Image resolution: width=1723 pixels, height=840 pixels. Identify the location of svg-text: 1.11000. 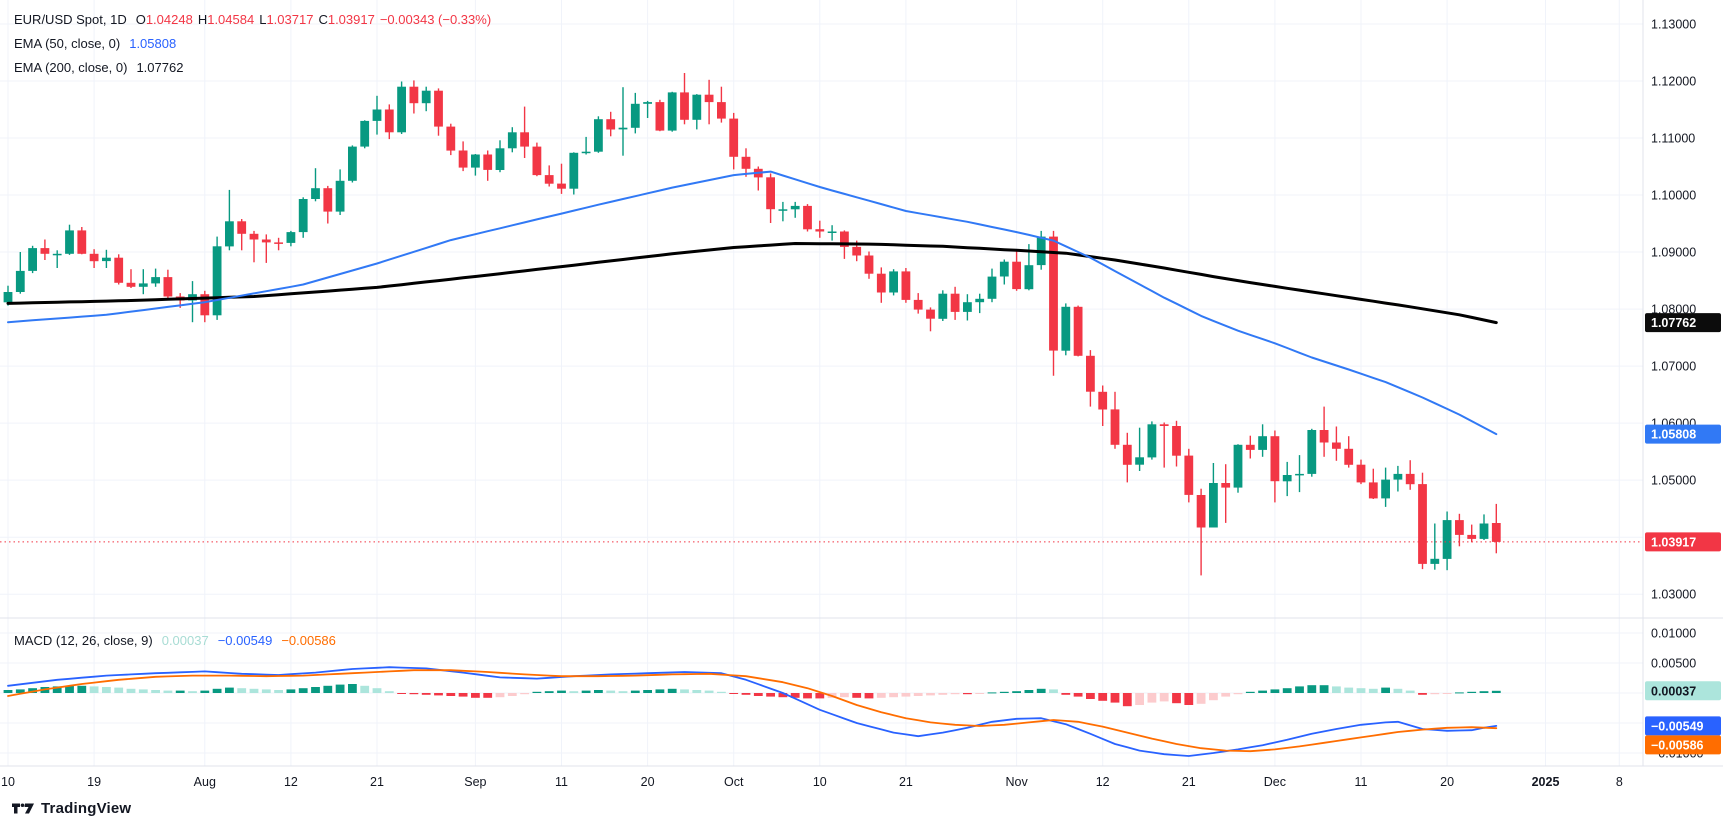
(1673, 139).